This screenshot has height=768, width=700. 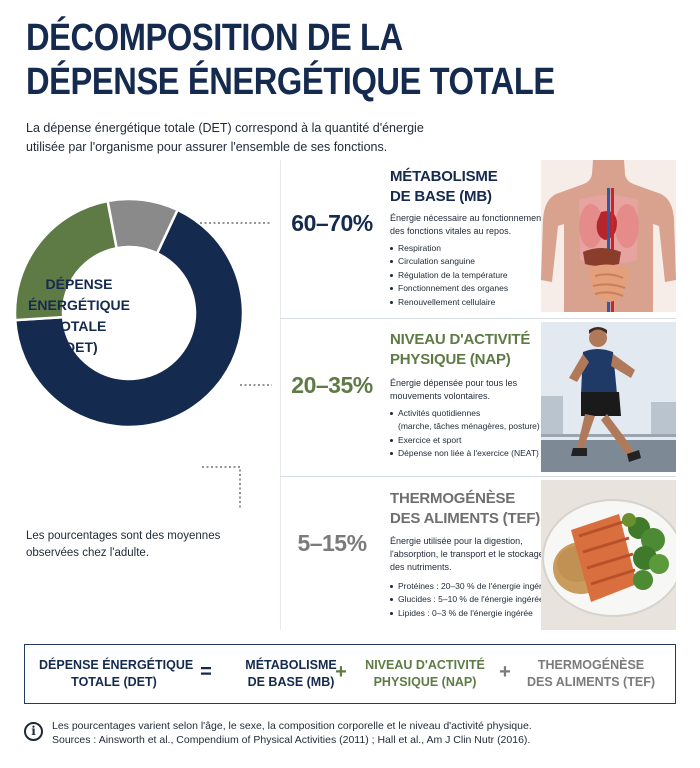 I want to click on nap-bullet: Exercice et sport, so click(x=465, y=440).